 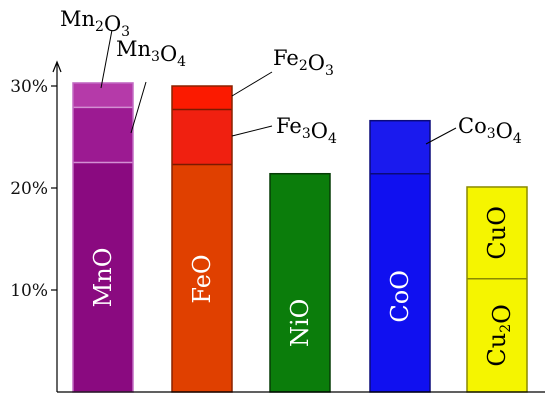 What do you see at coordinates (202, 137) in the screenshot?
I see `bar-segment-fe3o4` at bounding box center [202, 137].